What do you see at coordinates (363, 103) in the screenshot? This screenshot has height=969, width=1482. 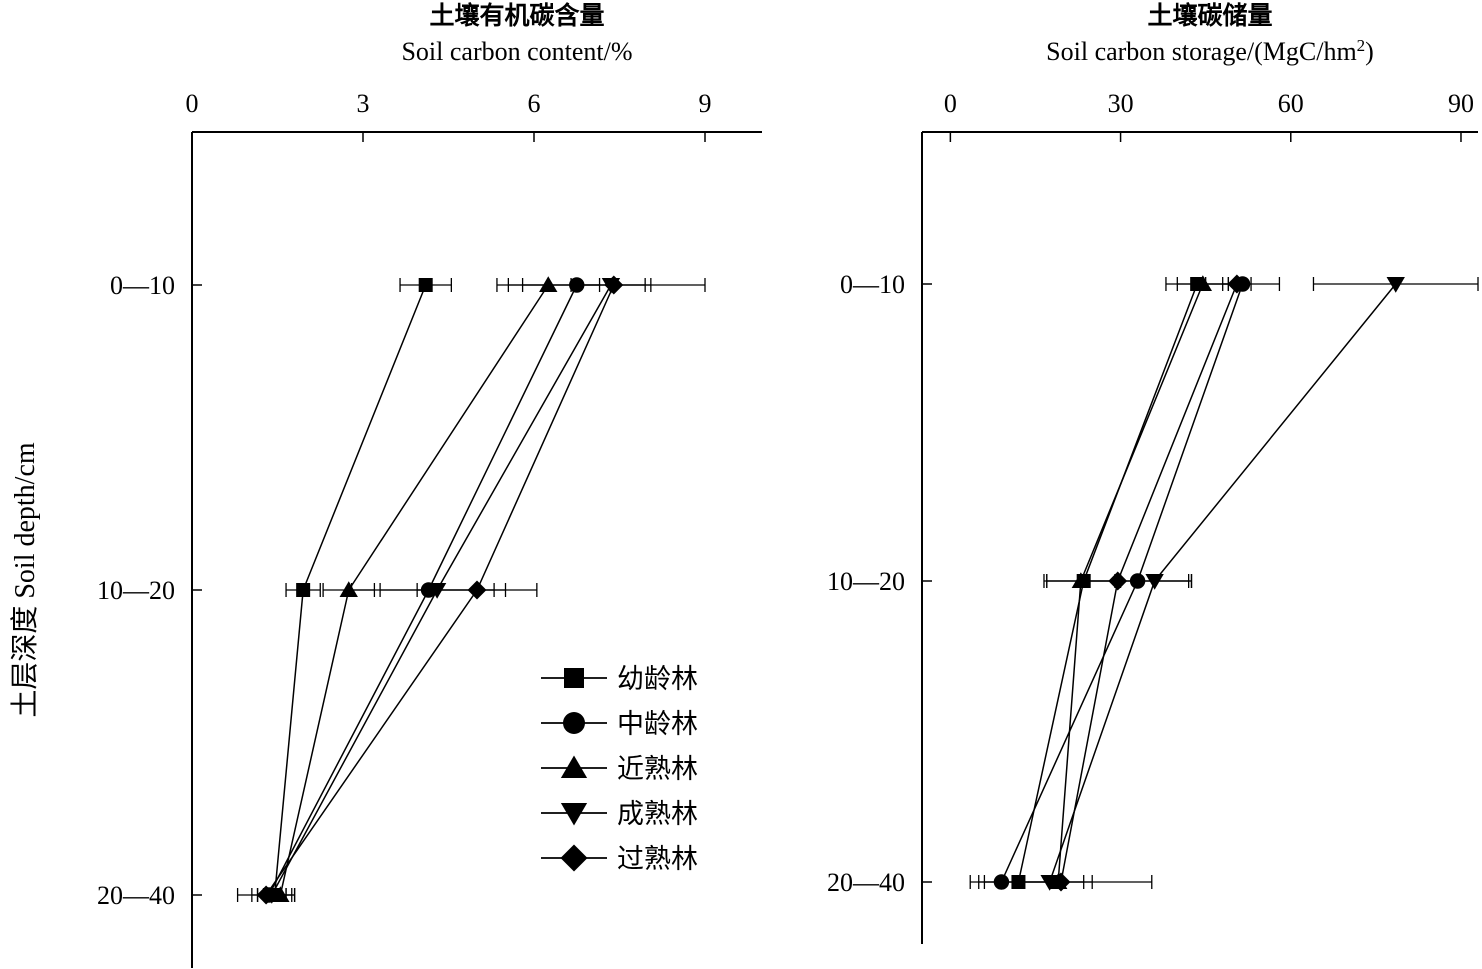 I see `x-tick-label: 3` at bounding box center [363, 103].